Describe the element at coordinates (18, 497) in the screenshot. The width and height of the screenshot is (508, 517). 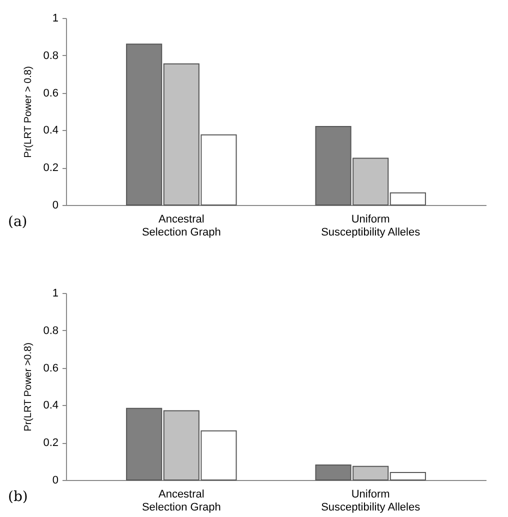
I see `text: (b)` at that location.